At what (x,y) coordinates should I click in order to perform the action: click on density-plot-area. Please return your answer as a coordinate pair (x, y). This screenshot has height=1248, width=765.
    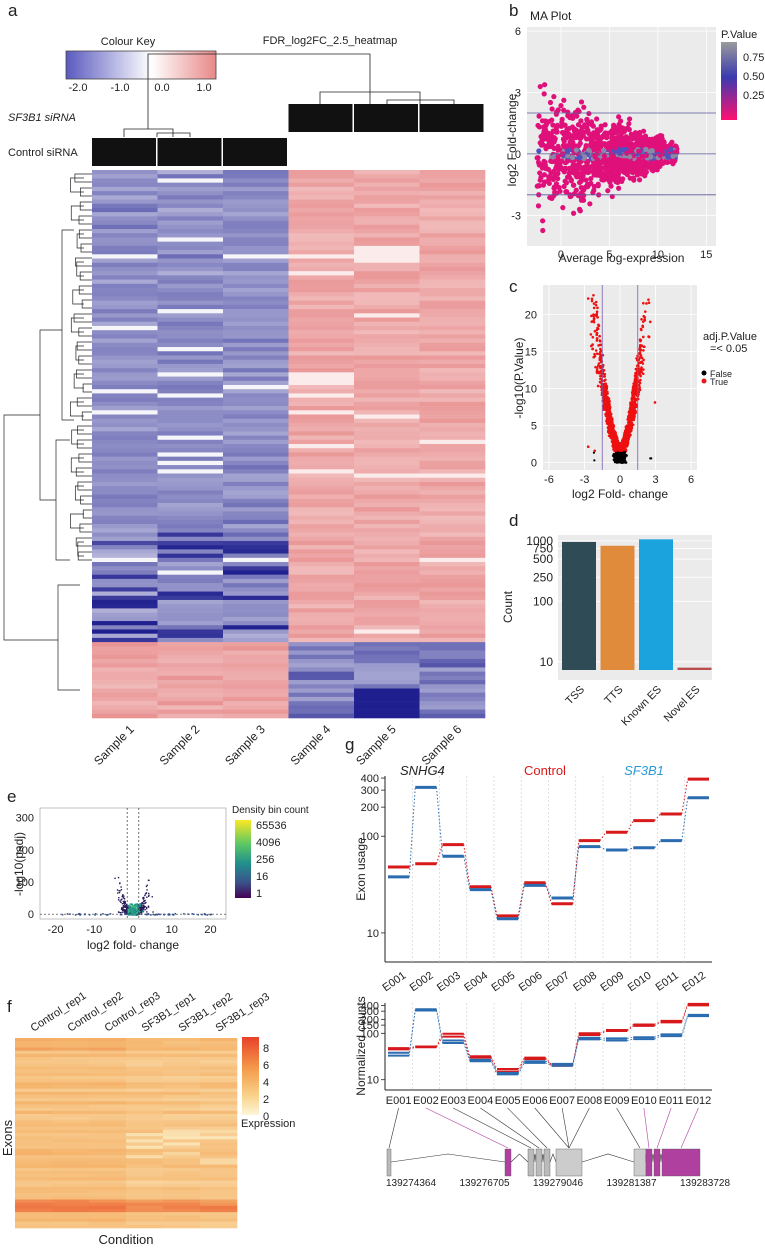
    Looking at the image, I should click on (133, 863).